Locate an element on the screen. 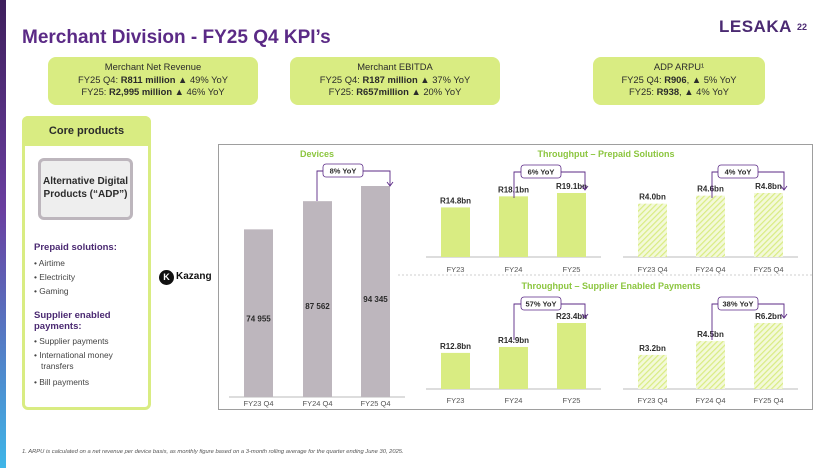 This screenshot has height=468, width=832. chart-title: Devices is located at coordinates (317, 154).